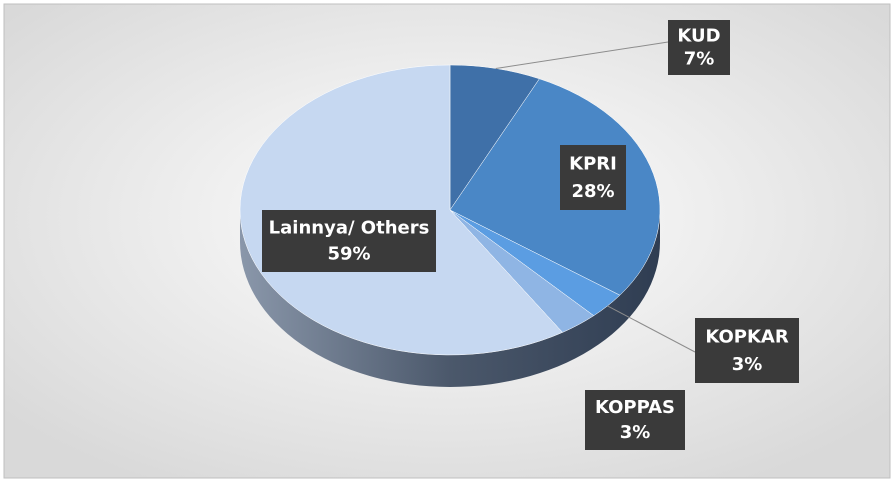 This screenshot has width=894, height=486. I want to click on data-label: 7%, so click(699, 59).